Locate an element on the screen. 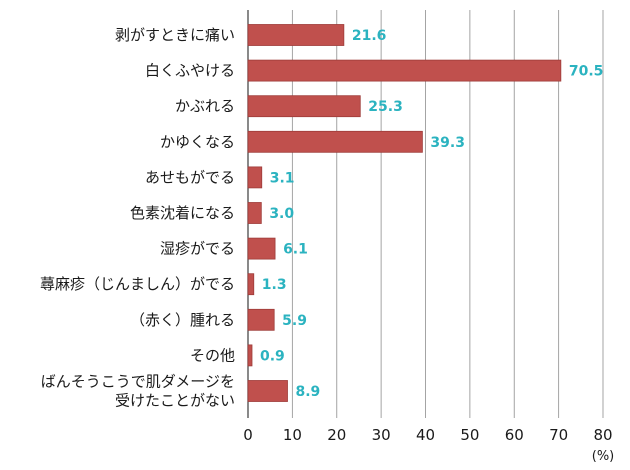  category-label: かゆくなる is located at coordinates (197, 142).